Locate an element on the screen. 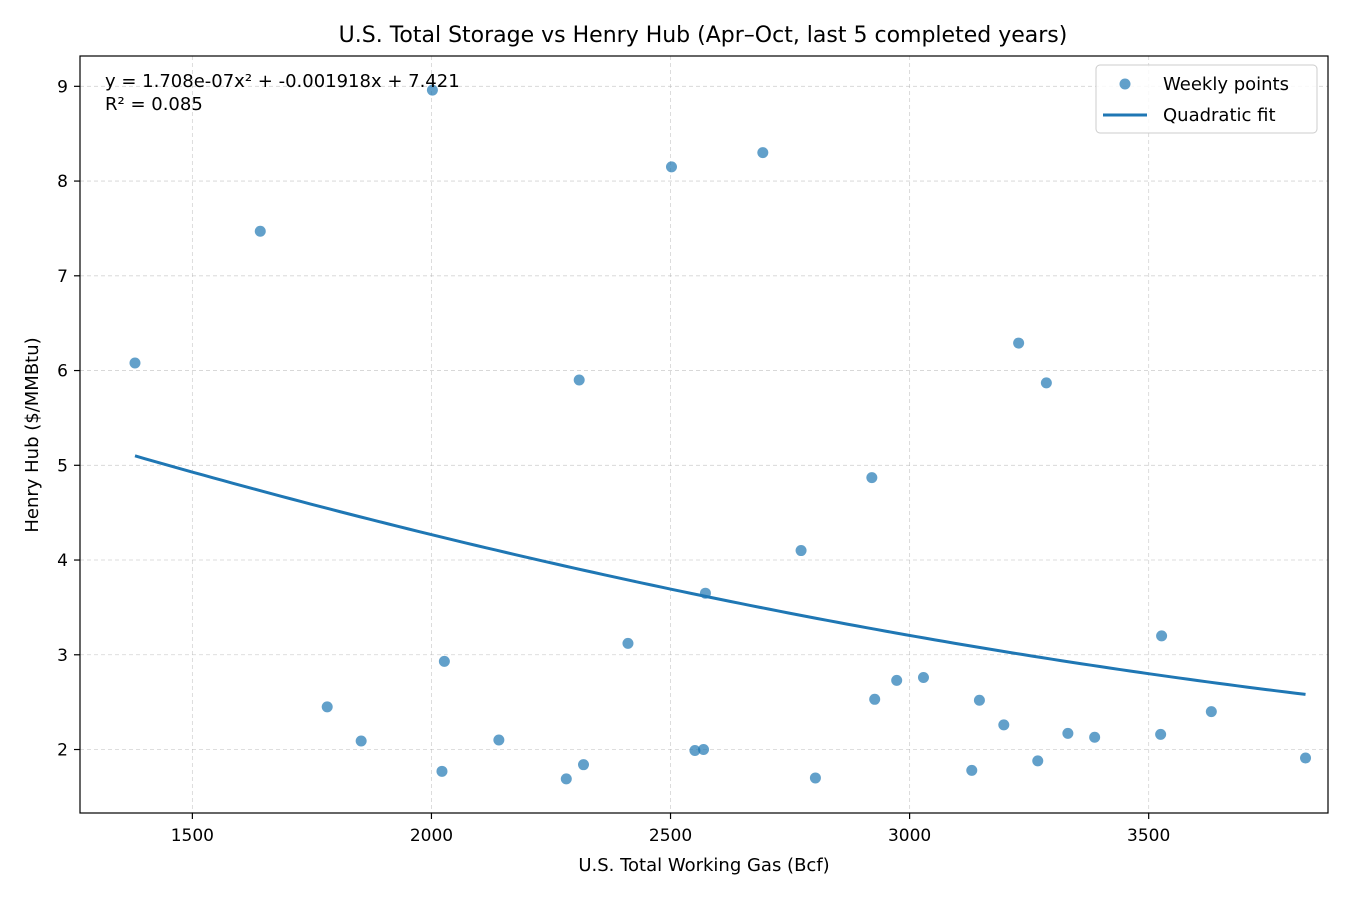 This screenshot has height=900, width=1350. x-tick-label: 3000 is located at coordinates (909, 836).